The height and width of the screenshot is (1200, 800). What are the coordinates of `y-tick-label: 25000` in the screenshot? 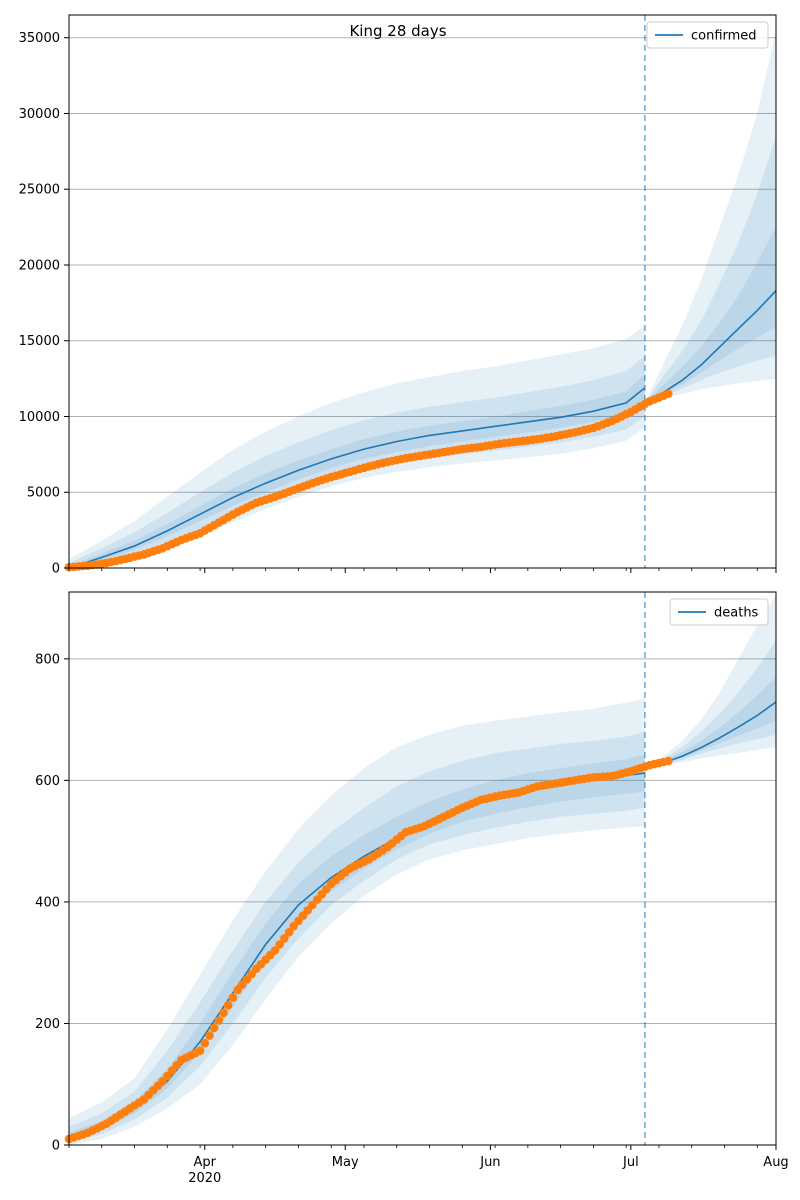 It's located at (39, 190).